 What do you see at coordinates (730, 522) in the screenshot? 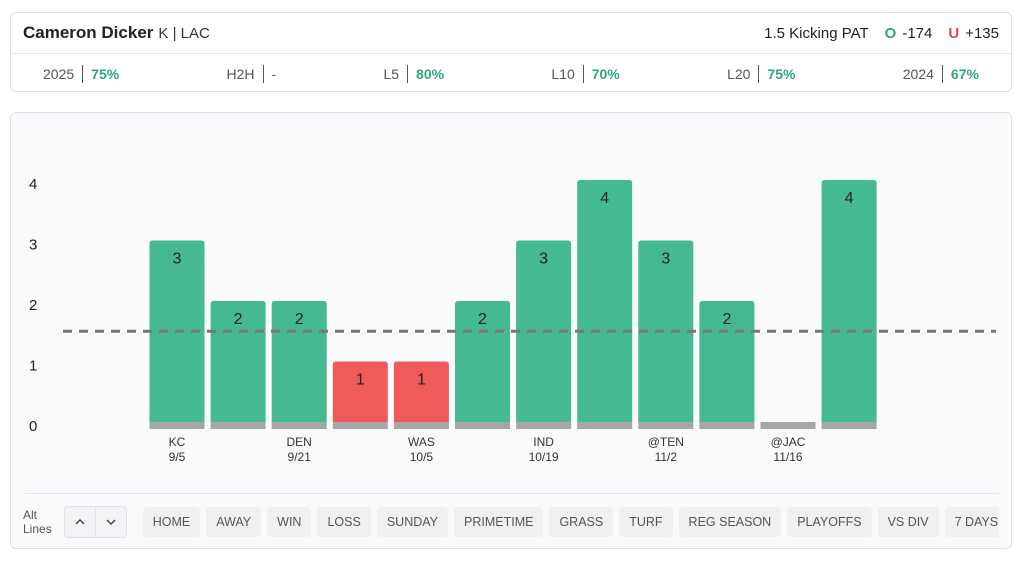
I see `filter-button: REG SEASON` at bounding box center [730, 522].